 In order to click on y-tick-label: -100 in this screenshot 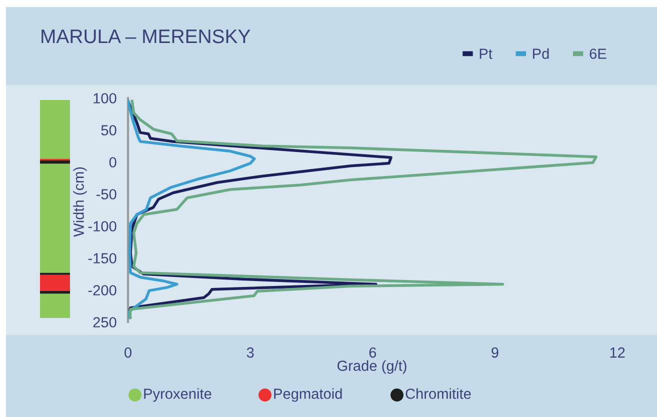, I will do `click(102, 226)`.